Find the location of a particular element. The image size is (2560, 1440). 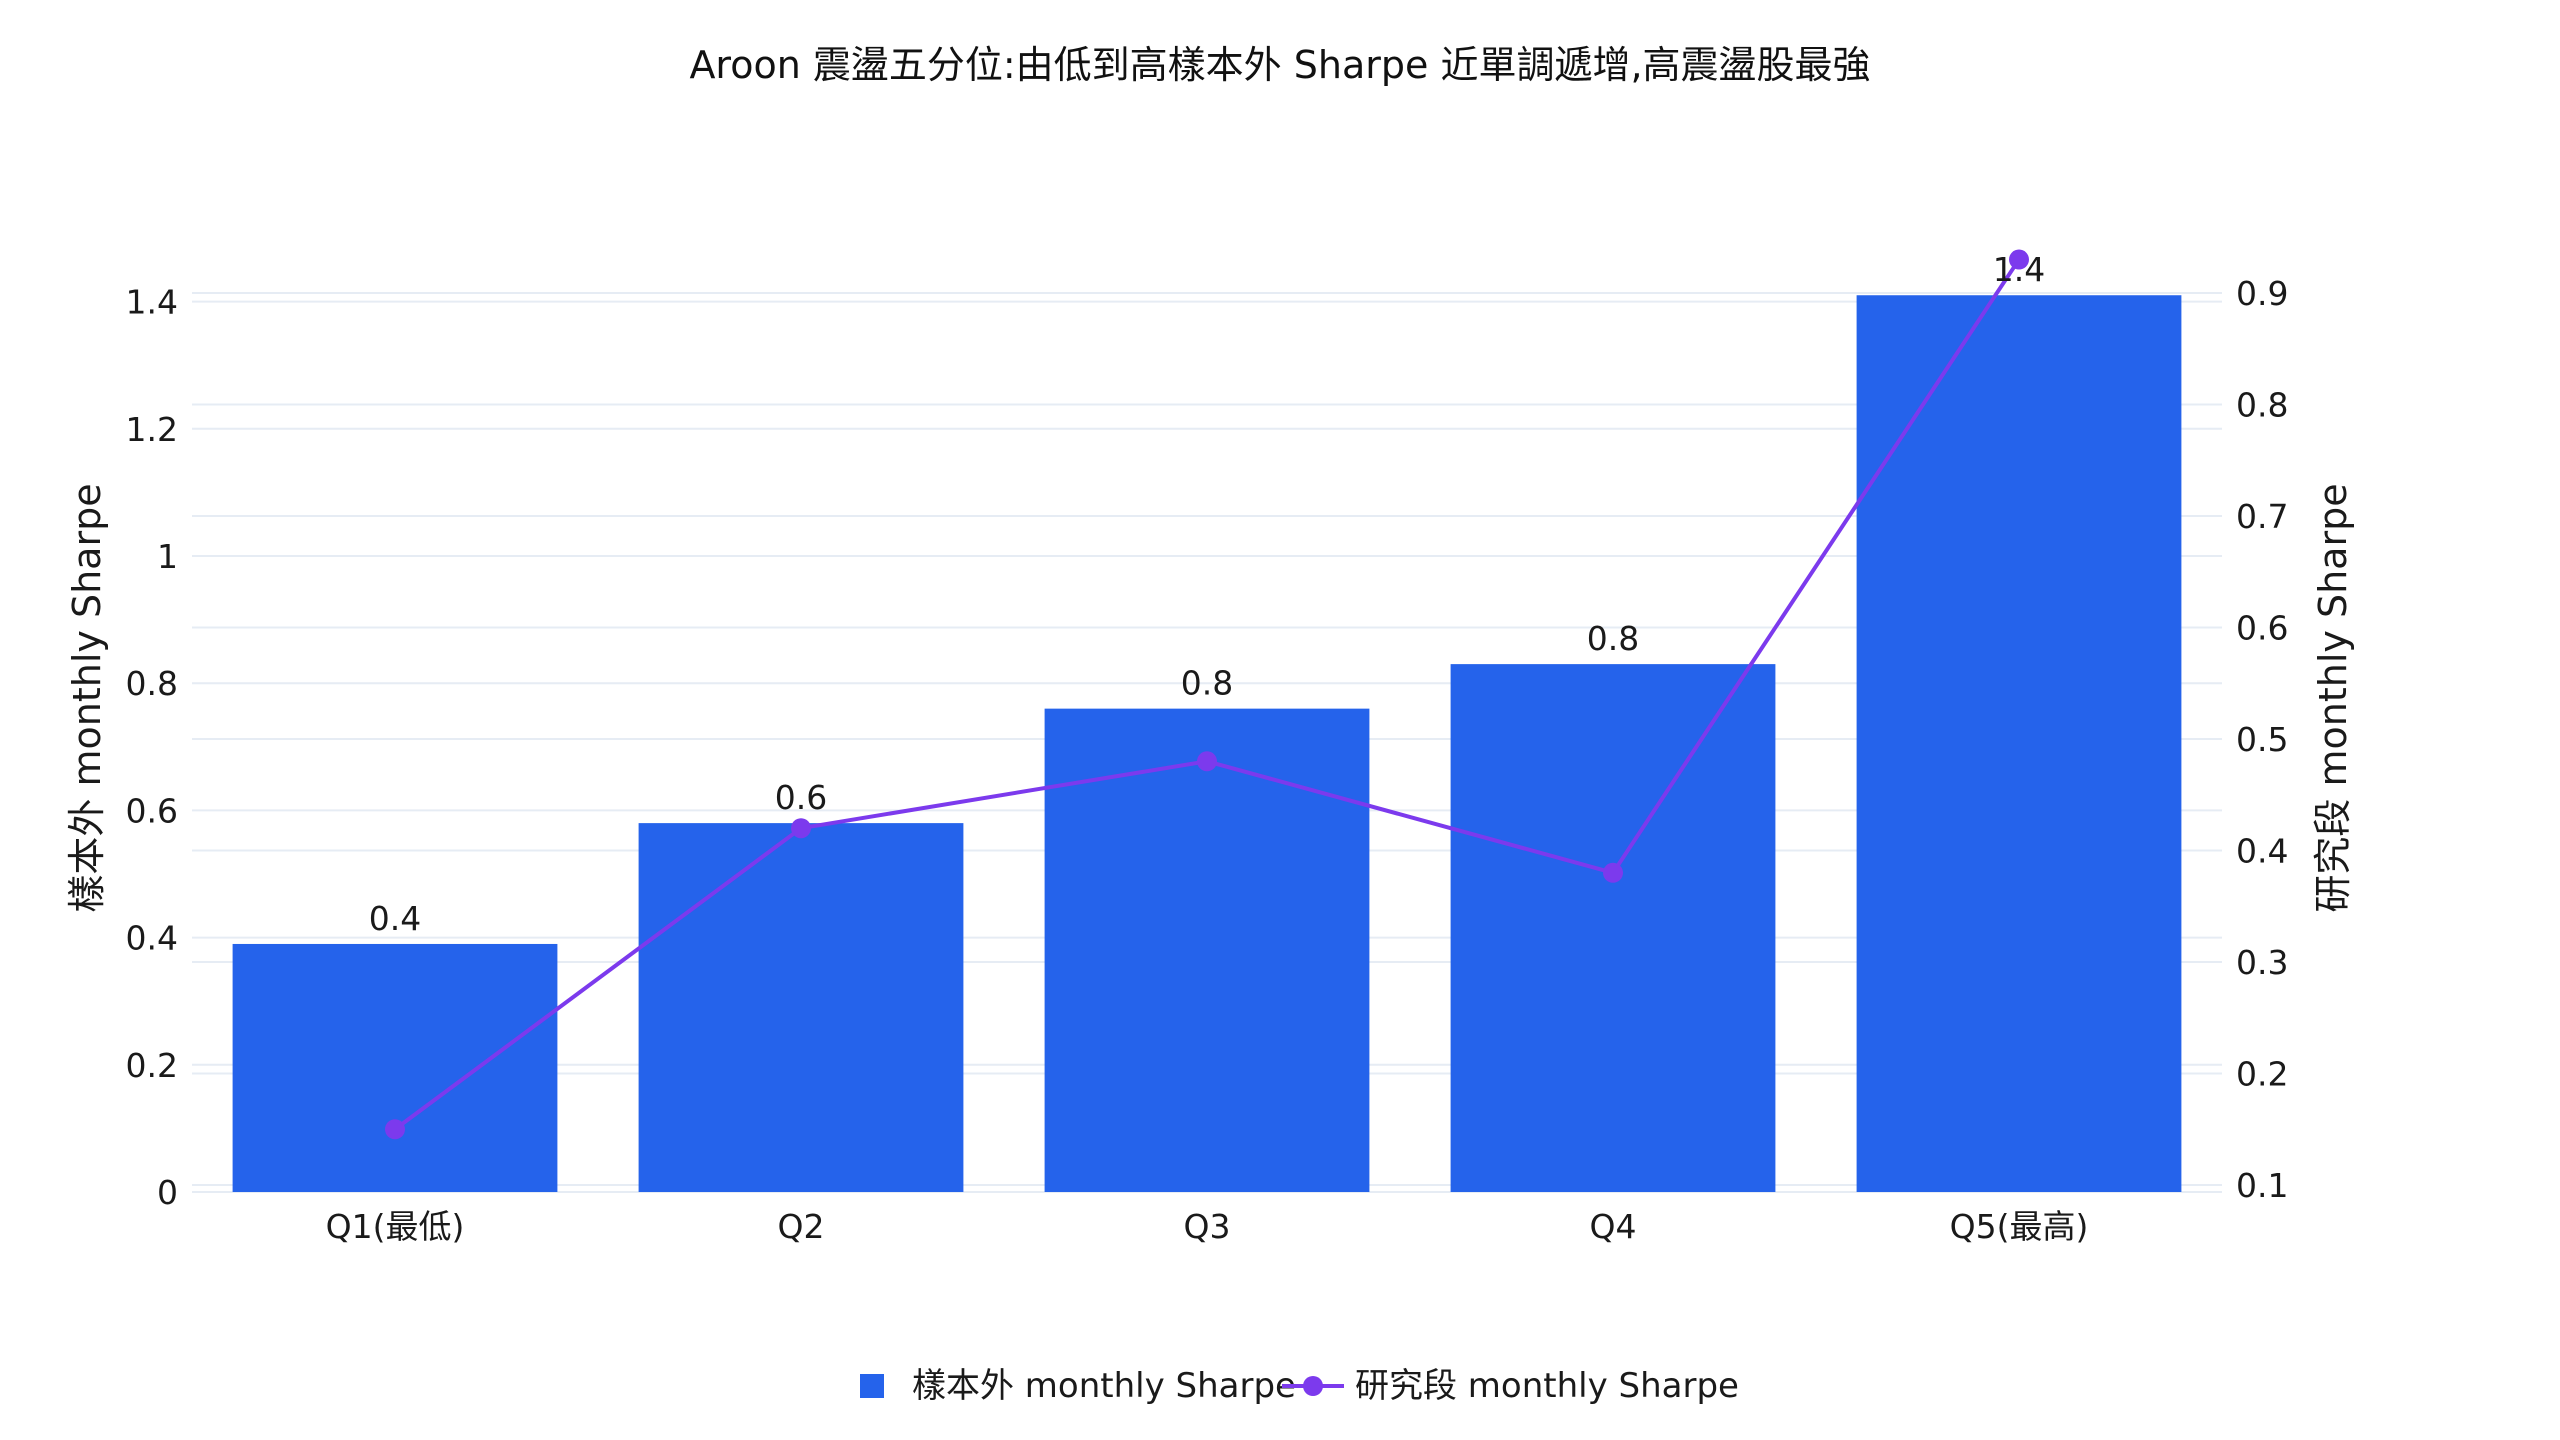

left-tick-label: 1.2 is located at coordinates (152, 429).